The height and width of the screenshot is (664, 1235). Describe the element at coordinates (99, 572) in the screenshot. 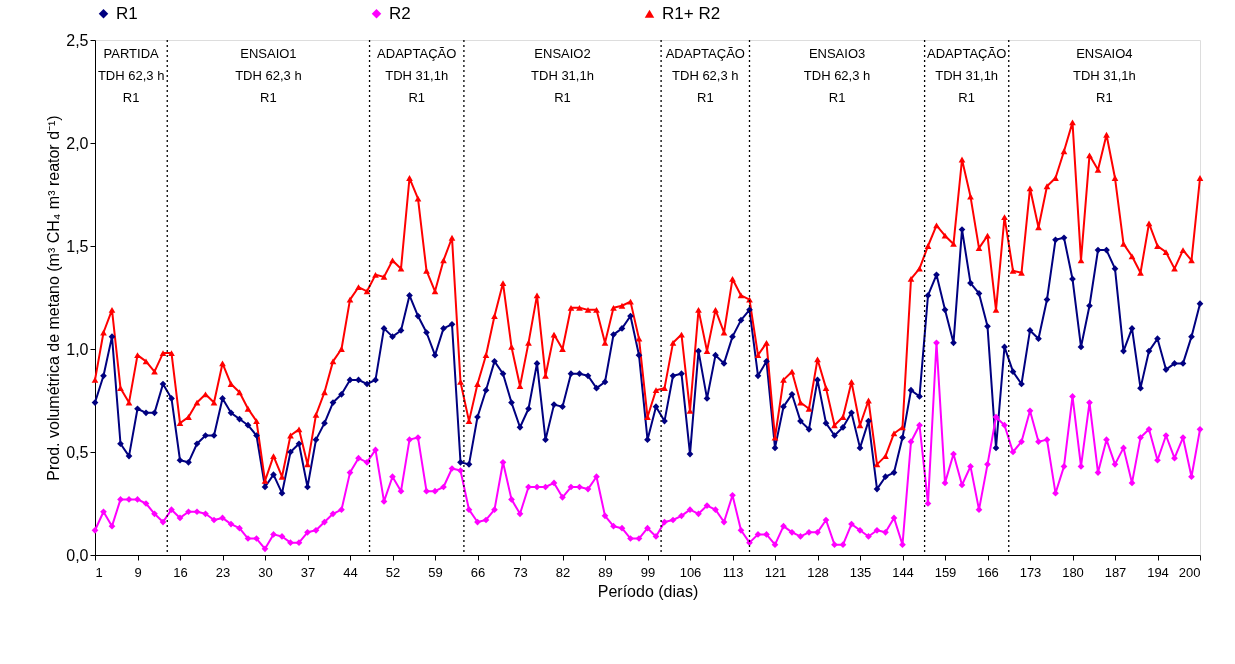

I see `x-tick-label: 1` at that location.